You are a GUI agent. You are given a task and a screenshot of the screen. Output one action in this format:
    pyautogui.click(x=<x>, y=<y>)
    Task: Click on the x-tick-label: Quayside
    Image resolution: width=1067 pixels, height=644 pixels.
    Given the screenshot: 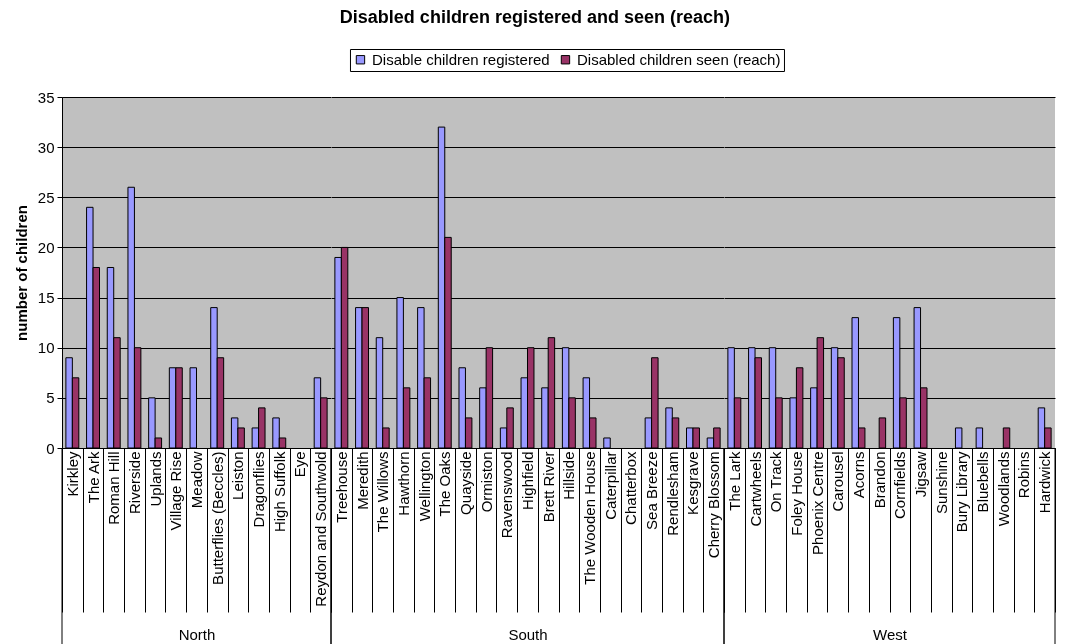 What is the action you would take?
    pyautogui.click(x=465, y=483)
    